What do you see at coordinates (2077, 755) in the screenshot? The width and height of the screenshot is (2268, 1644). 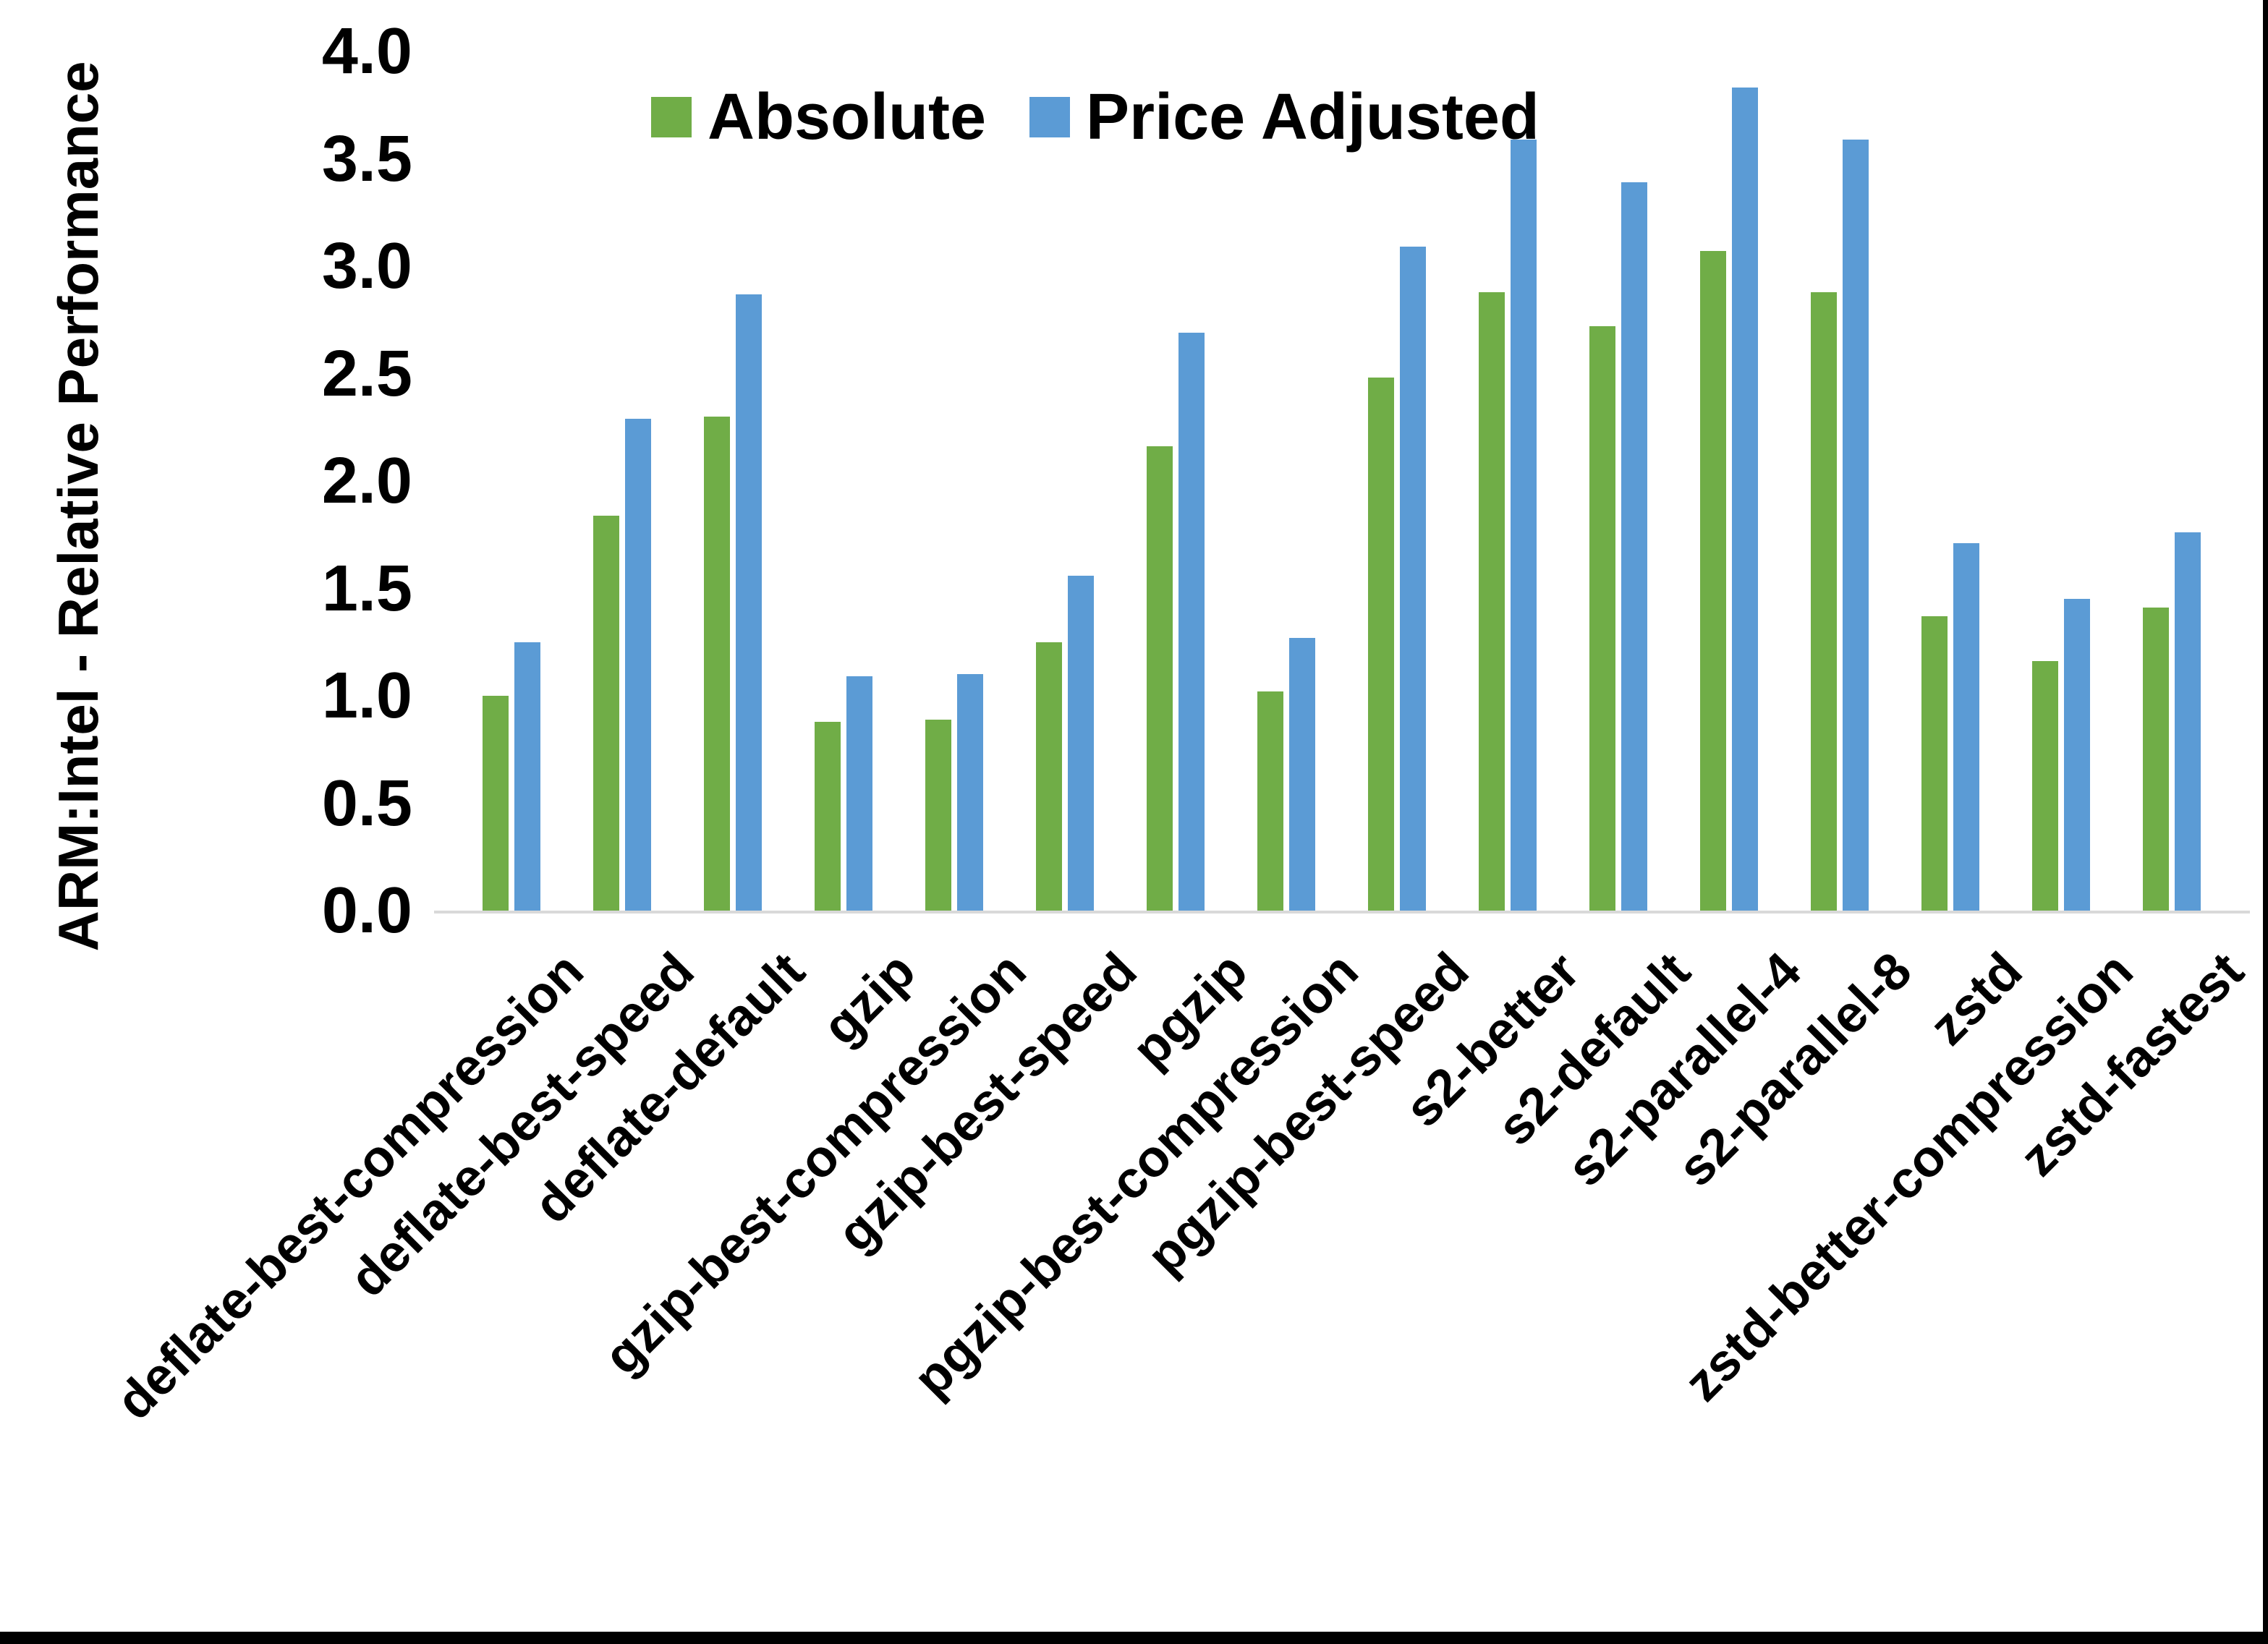 I see `bar-price-adjusted-zstd-better-compression` at bounding box center [2077, 755].